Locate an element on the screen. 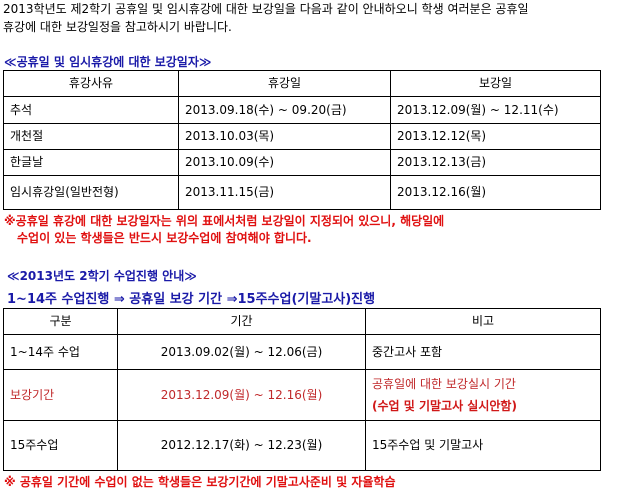 This screenshot has height=497, width=621. cell: 2013.12.16(월) is located at coordinates (495, 192).